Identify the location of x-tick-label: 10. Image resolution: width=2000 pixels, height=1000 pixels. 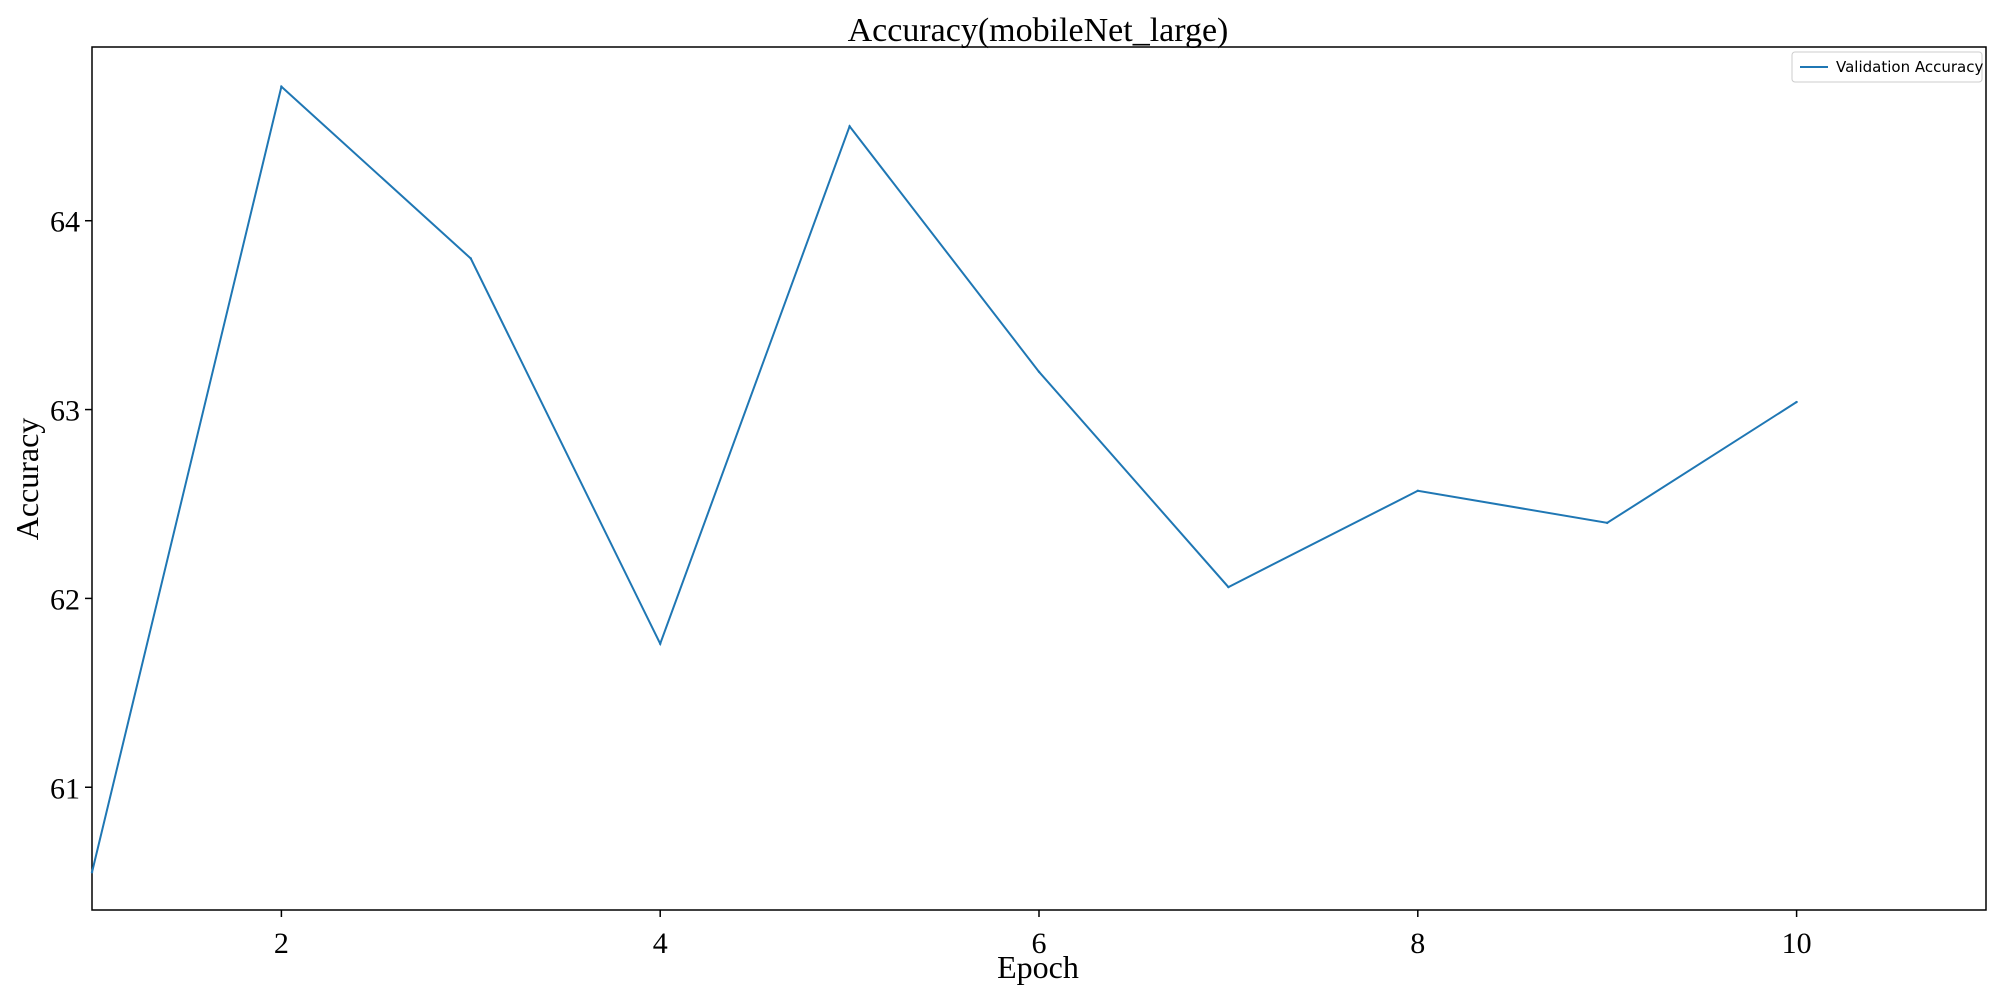
(1797, 943).